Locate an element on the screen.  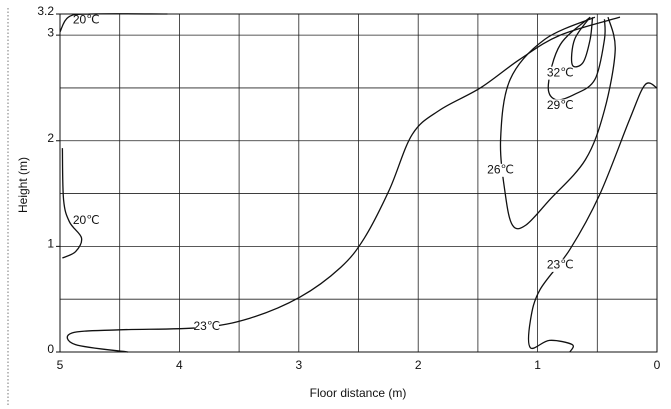
isotherm-label: 32℃ is located at coordinates (560, 72).